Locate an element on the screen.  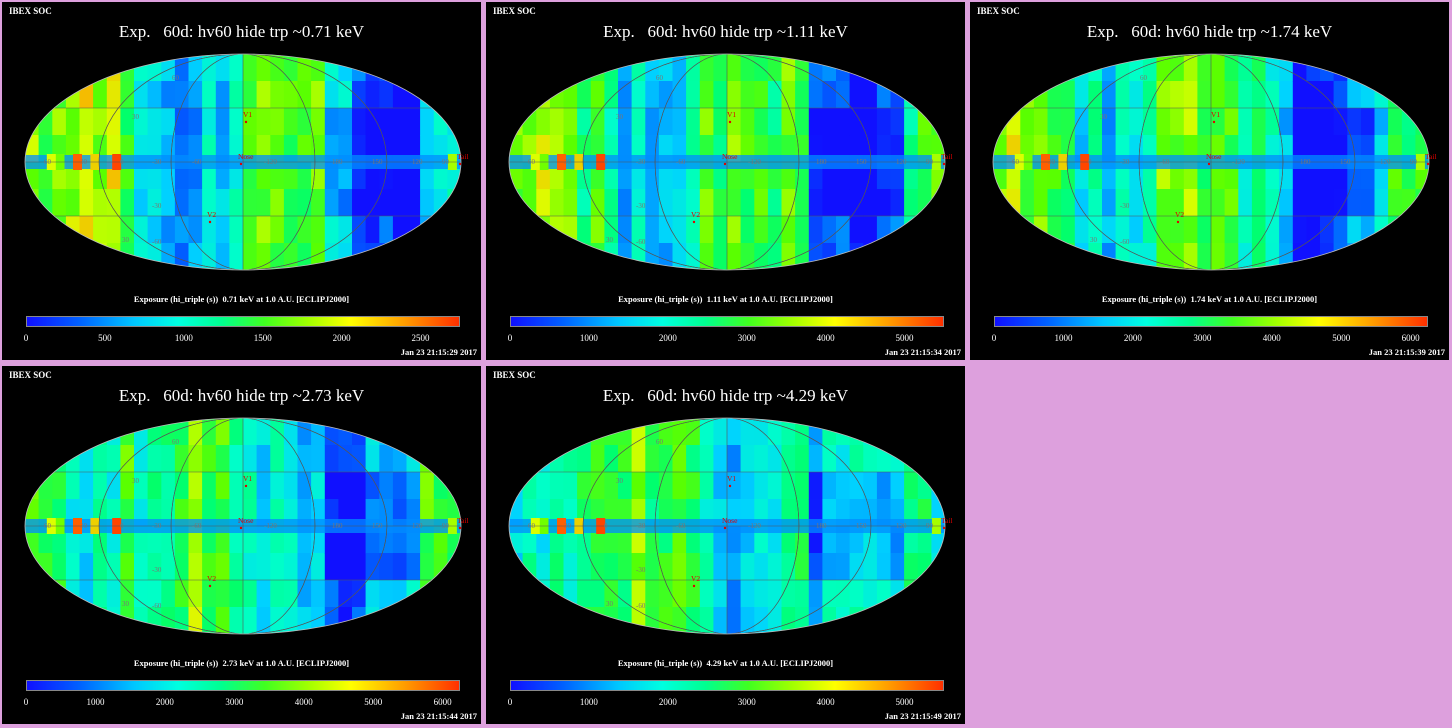
latitude-label: -60 is located at coordinates (157, 242).